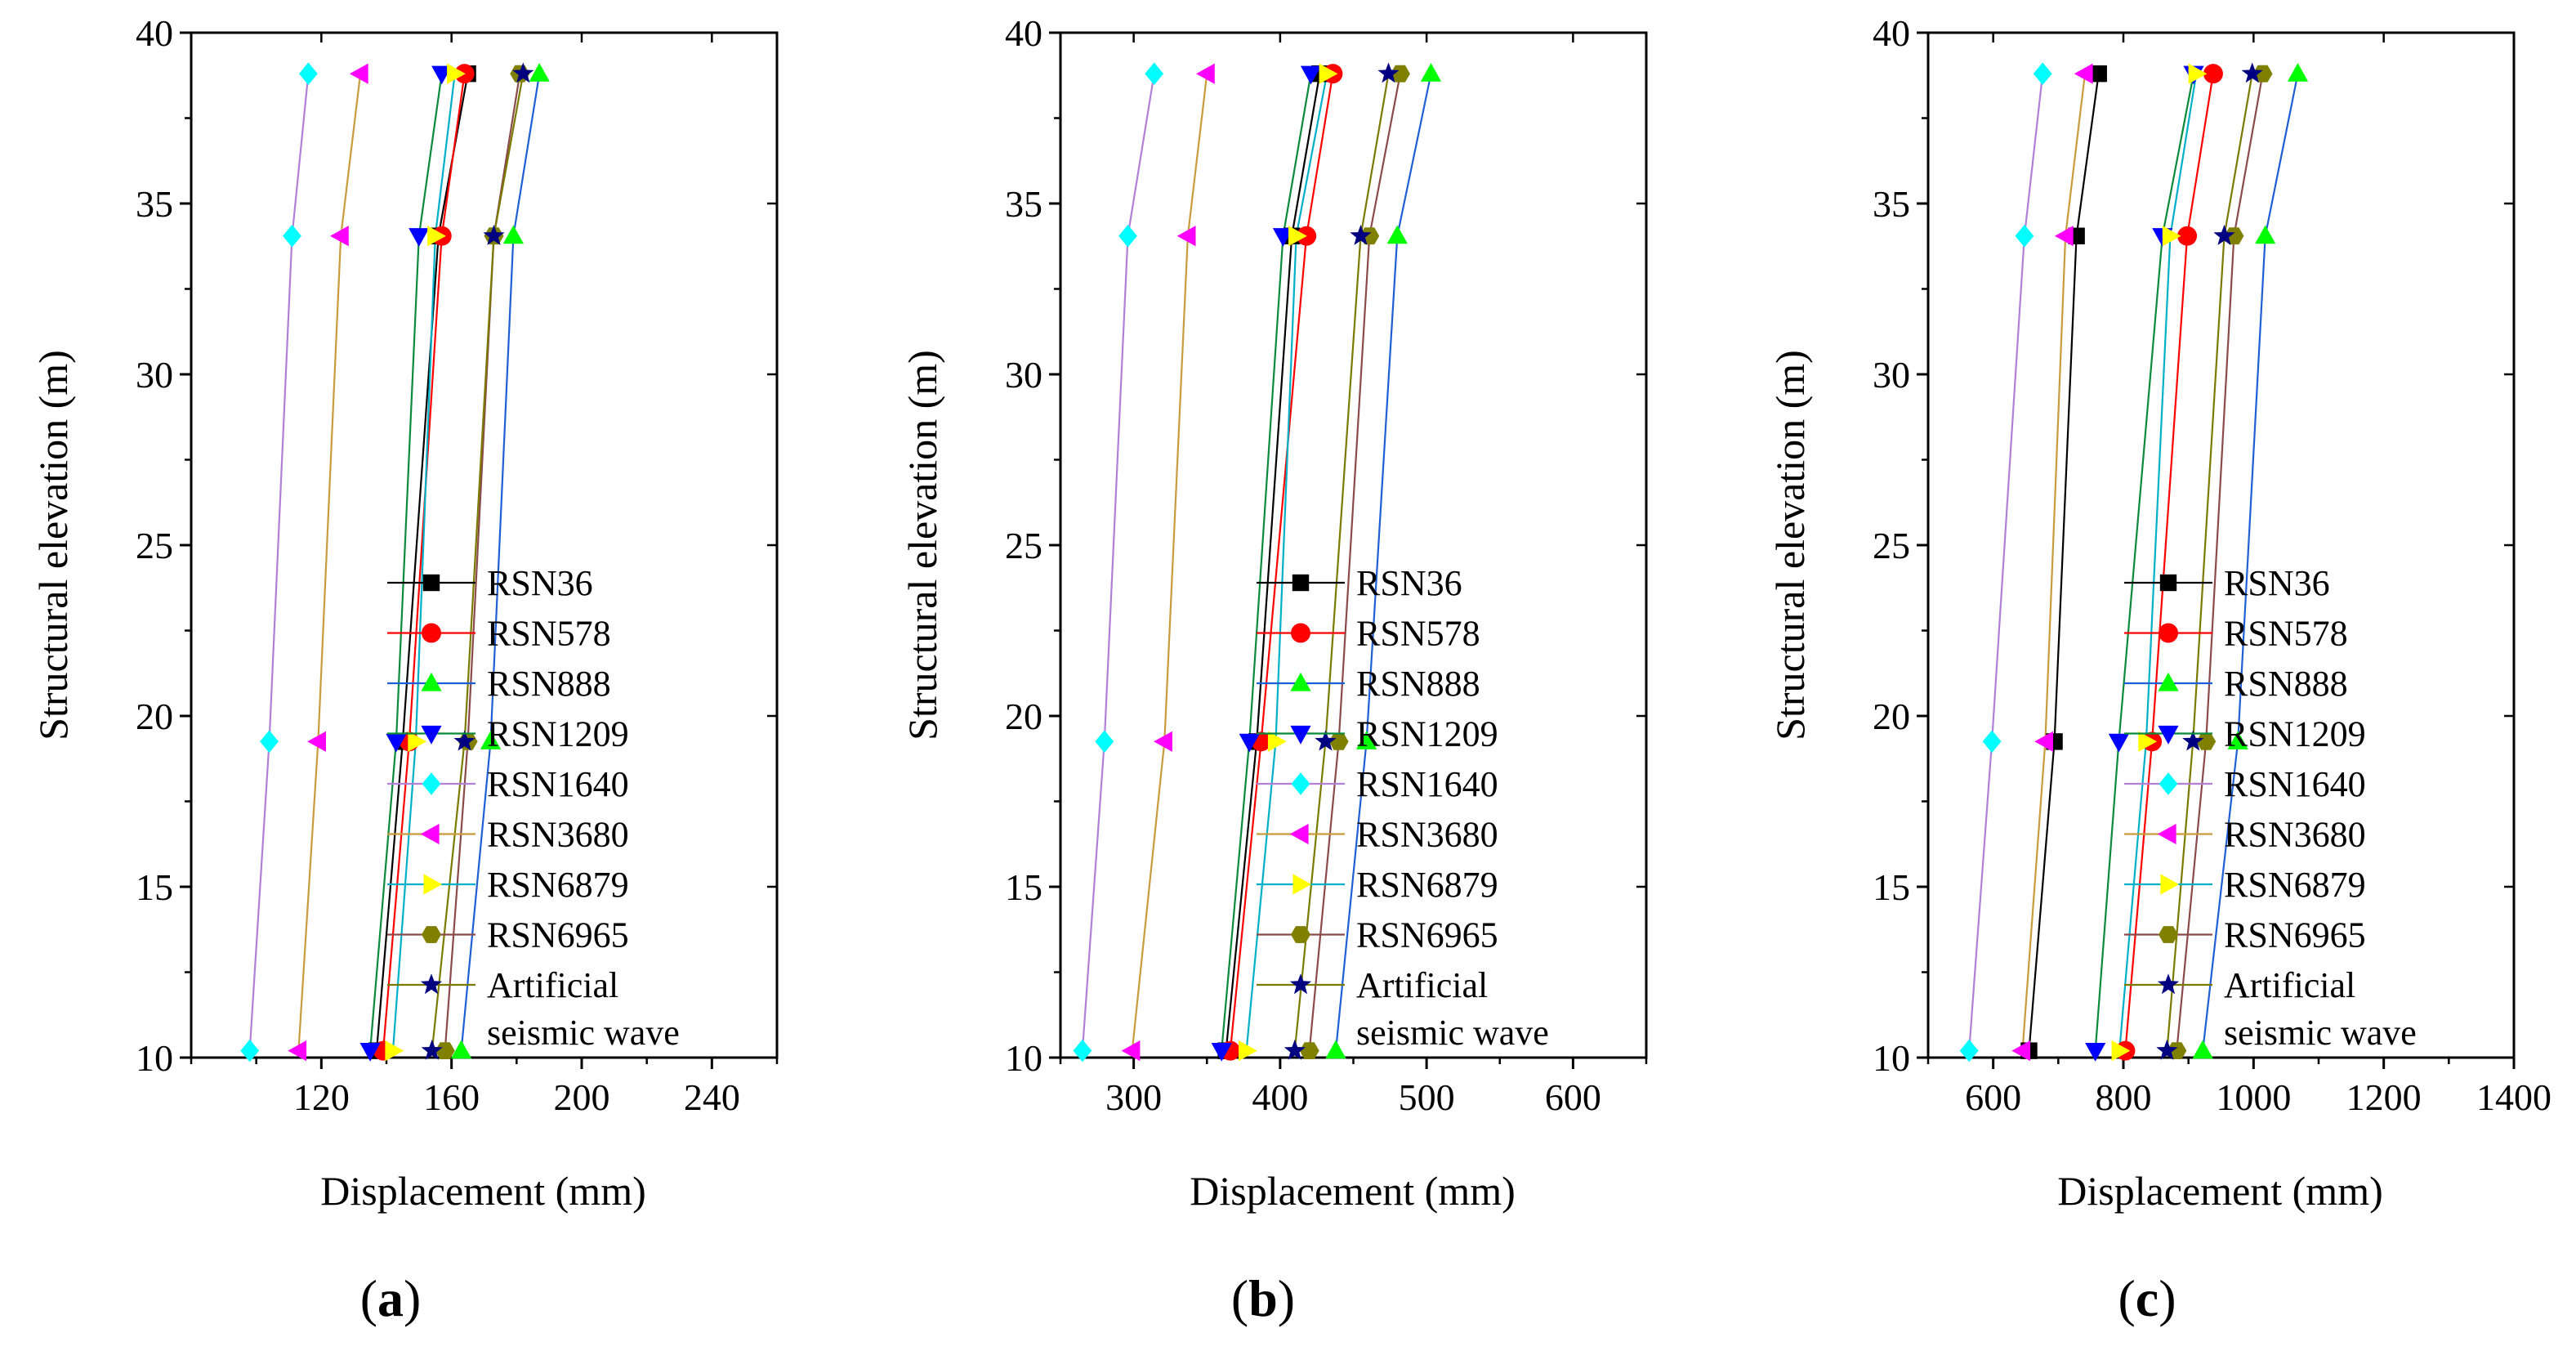 The image size is (2576, 1351). I want to click on panel-label: (b), so click(1263, 1298).